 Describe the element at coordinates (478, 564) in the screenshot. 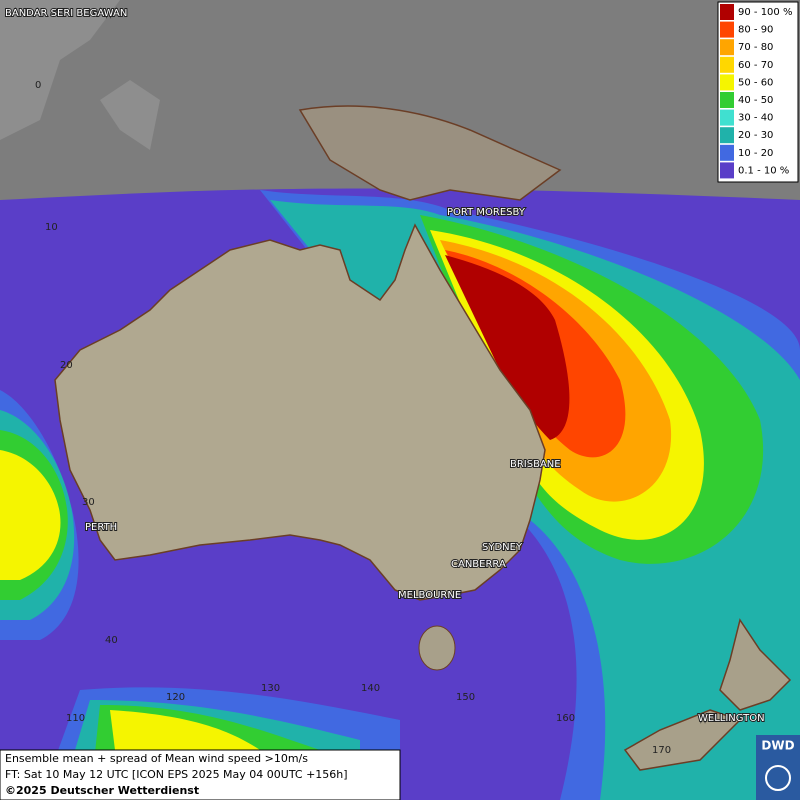

I see `city-label: CANBERRA` at that location.